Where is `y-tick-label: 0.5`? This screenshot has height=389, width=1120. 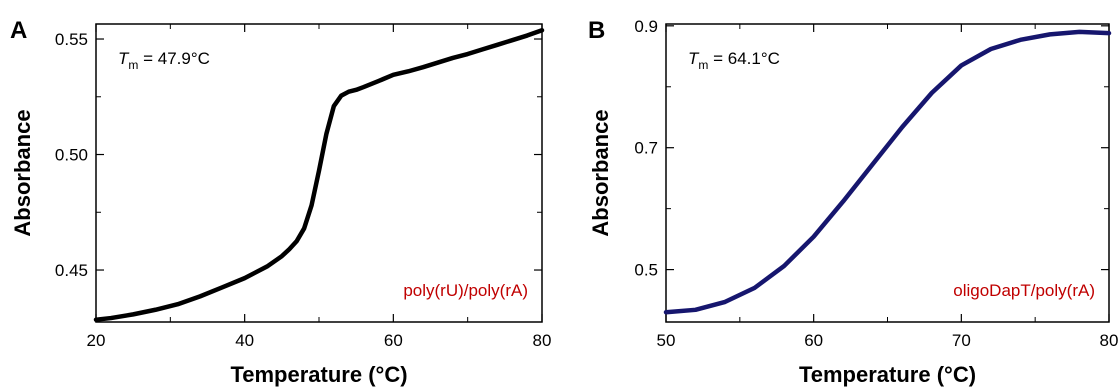
y-tick-label: 0.5 is located at coordinates (646, 270).